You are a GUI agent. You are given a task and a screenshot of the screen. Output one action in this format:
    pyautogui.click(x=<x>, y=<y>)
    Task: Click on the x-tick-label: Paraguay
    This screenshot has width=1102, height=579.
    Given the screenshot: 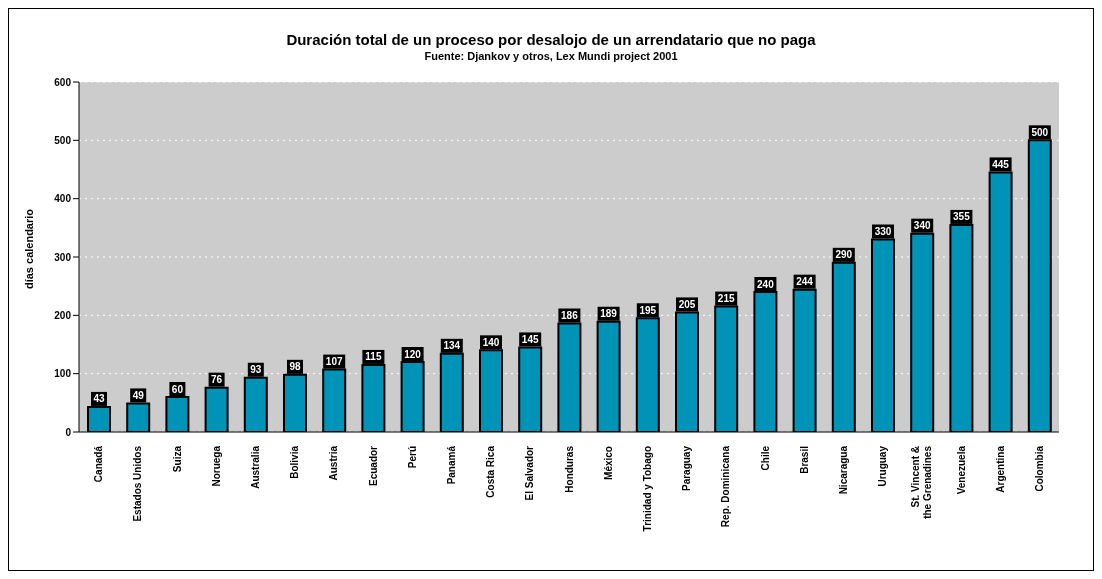 What is the action you would take?
    pyautogui.click(x=687, y=468)
    